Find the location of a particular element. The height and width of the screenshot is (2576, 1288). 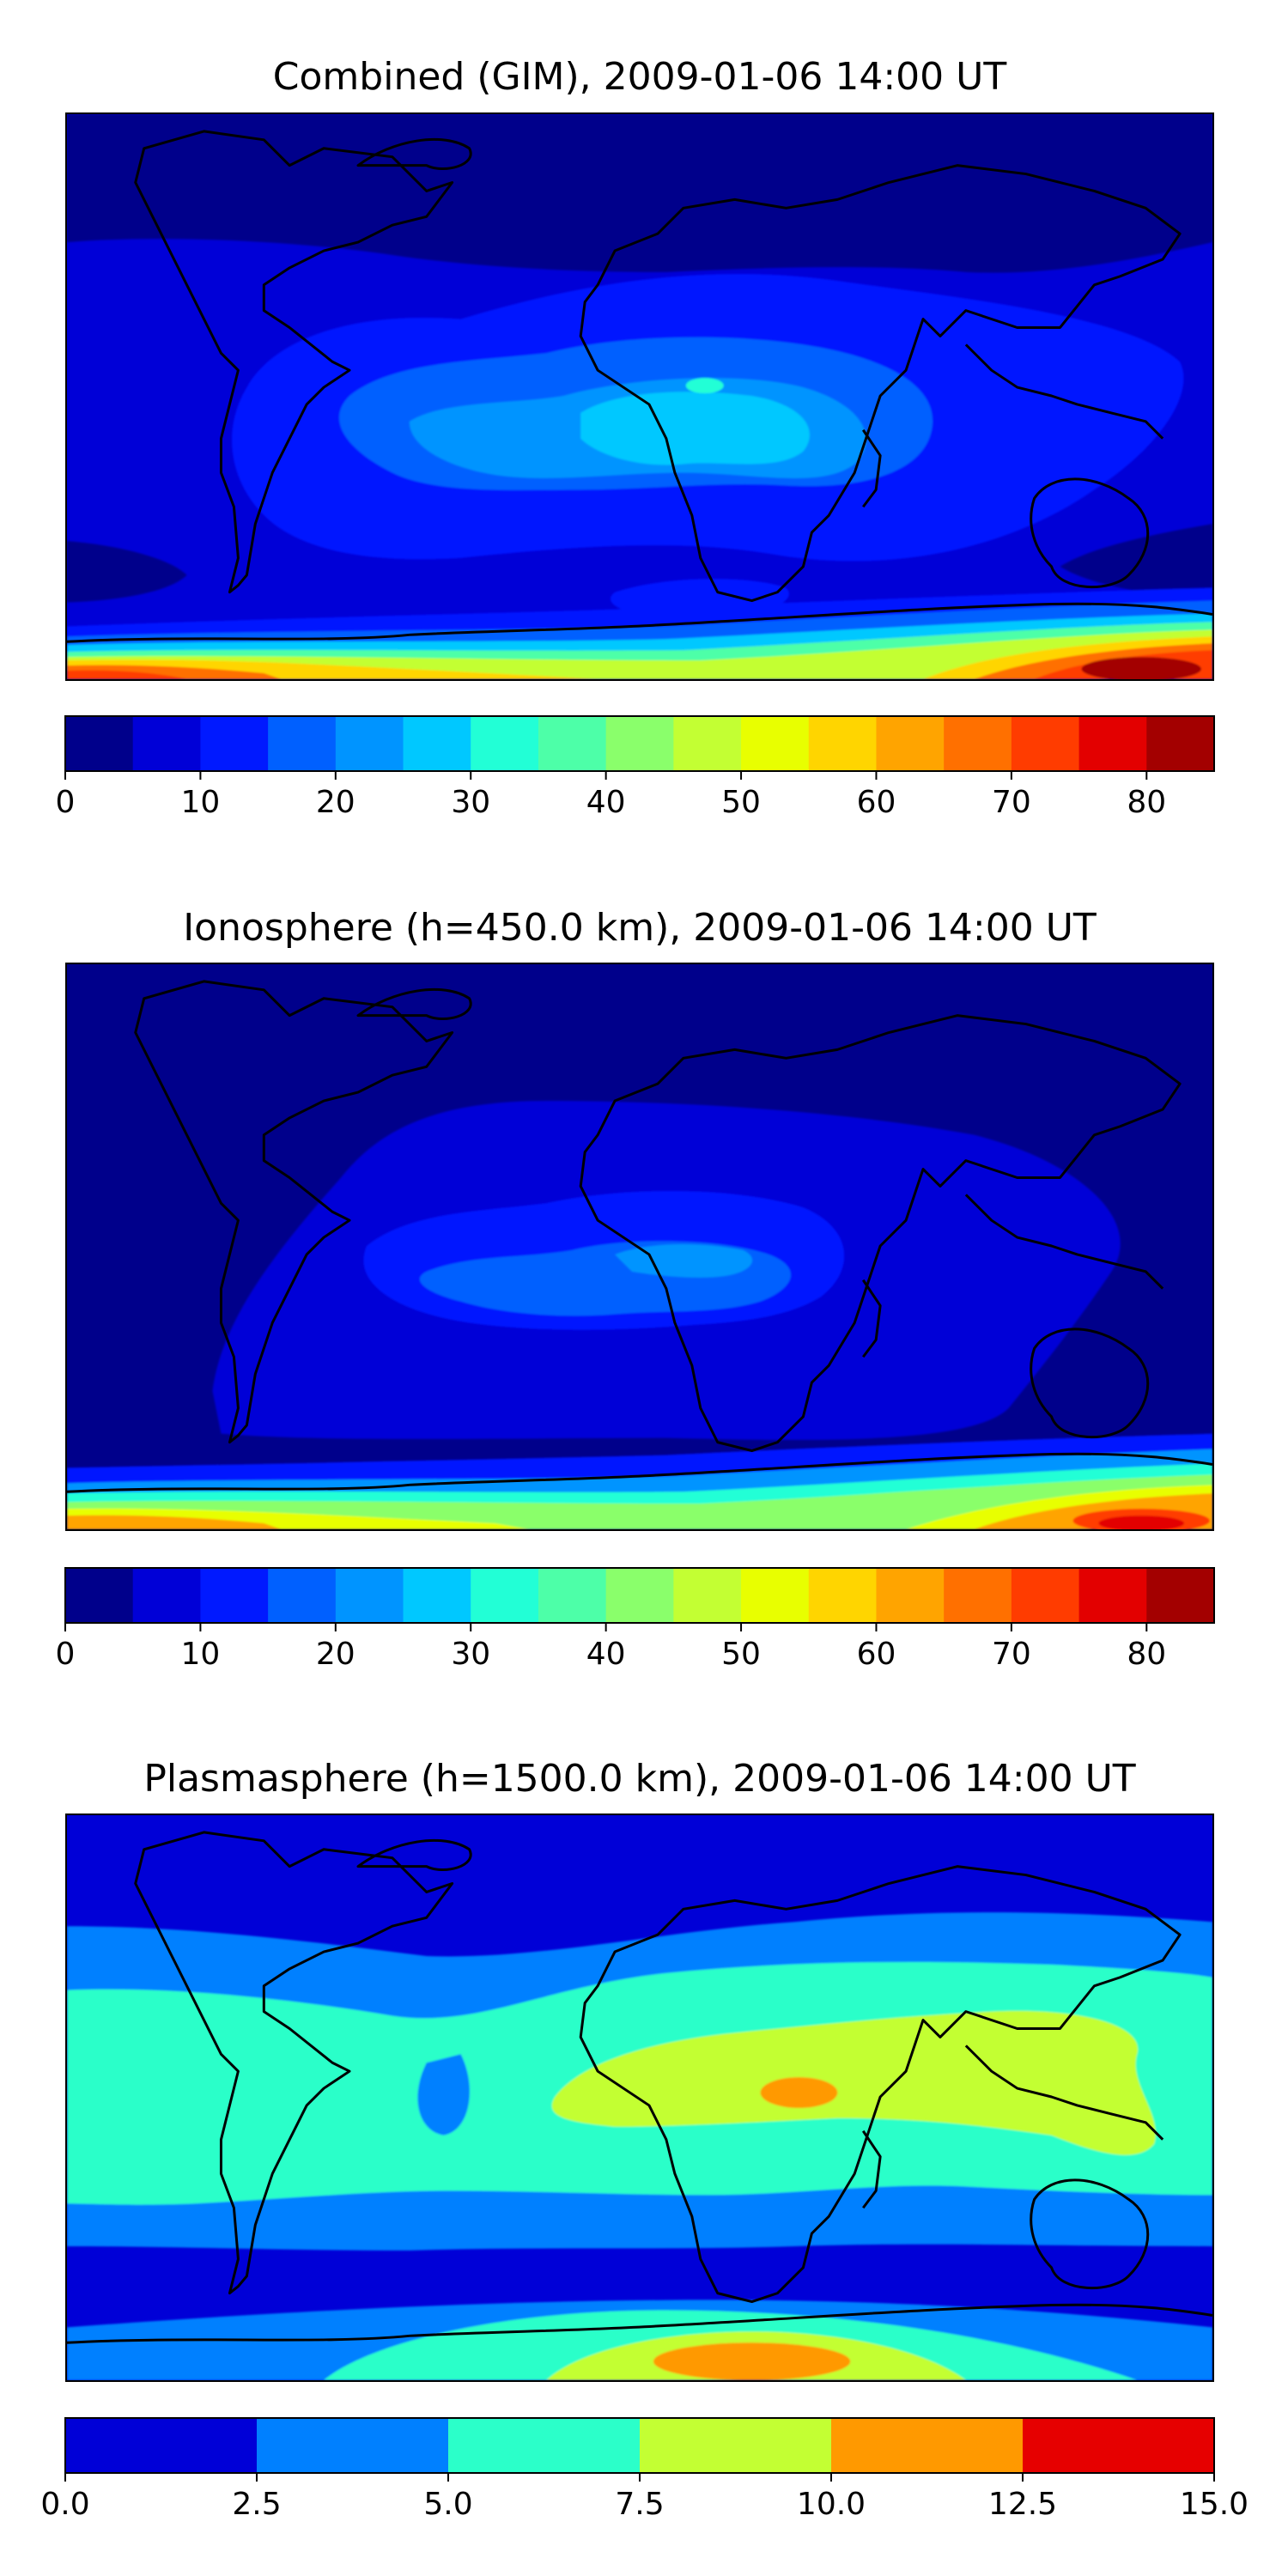

colorbar-tick-label: 15.0 is located at coordinates (1214, 2504).